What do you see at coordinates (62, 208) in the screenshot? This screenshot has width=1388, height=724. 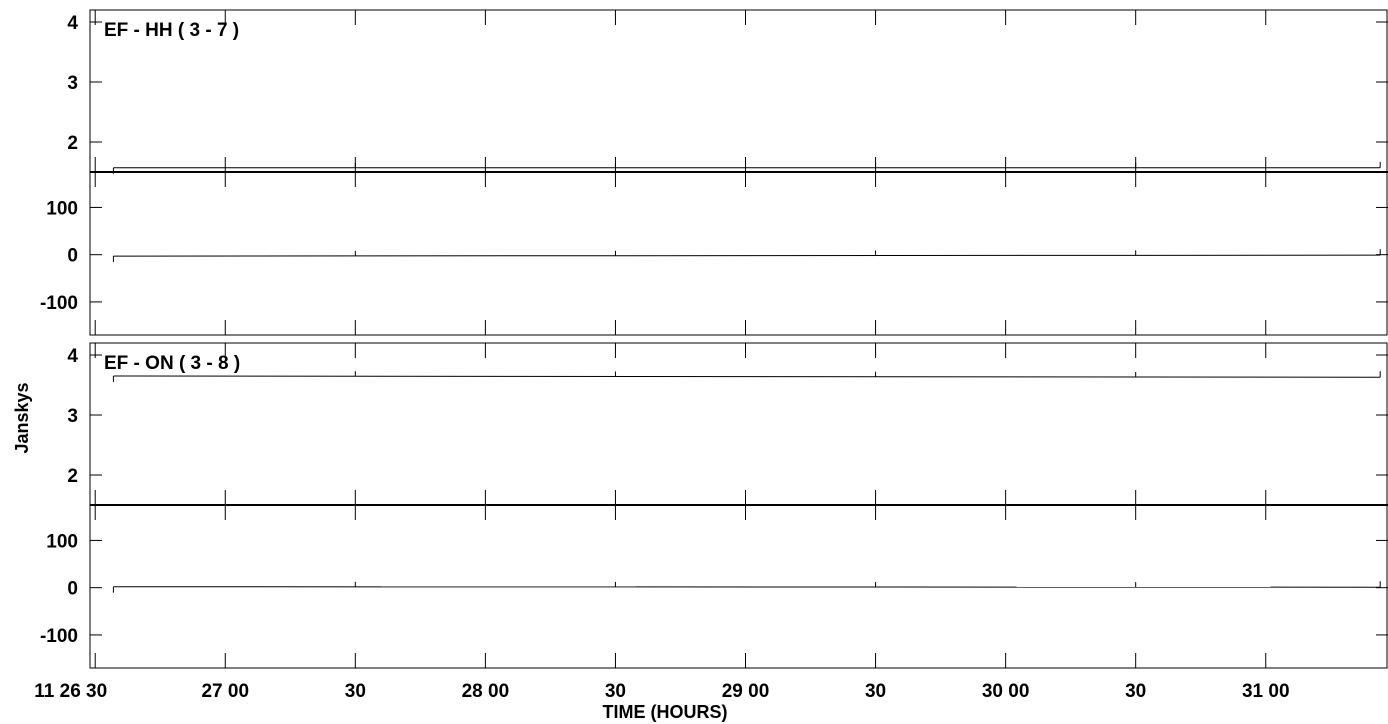 I see `panel-1-phase-ytick-label: 100` at bounding box center [62, 208].